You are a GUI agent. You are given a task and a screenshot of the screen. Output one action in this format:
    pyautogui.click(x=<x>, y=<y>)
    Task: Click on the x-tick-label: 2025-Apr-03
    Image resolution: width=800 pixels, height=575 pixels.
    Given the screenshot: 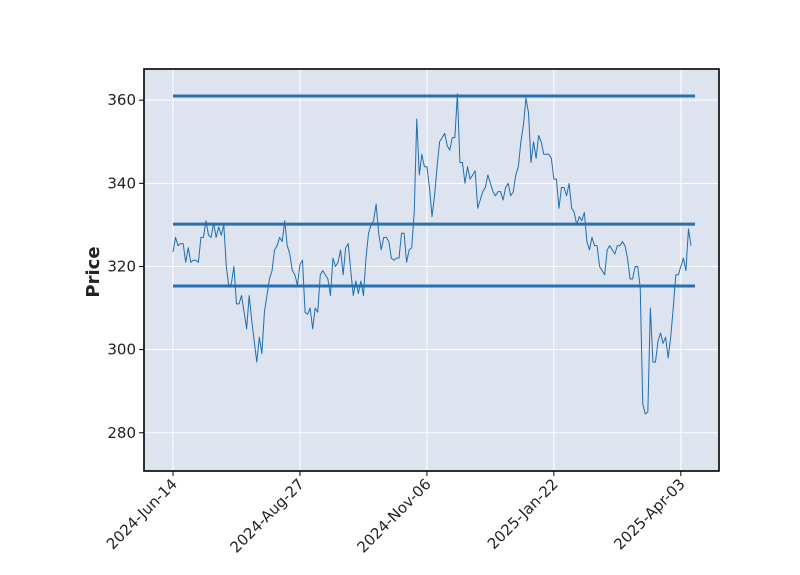 What is the action you would take?
    pyautogui.click(x=649, y=514)
    